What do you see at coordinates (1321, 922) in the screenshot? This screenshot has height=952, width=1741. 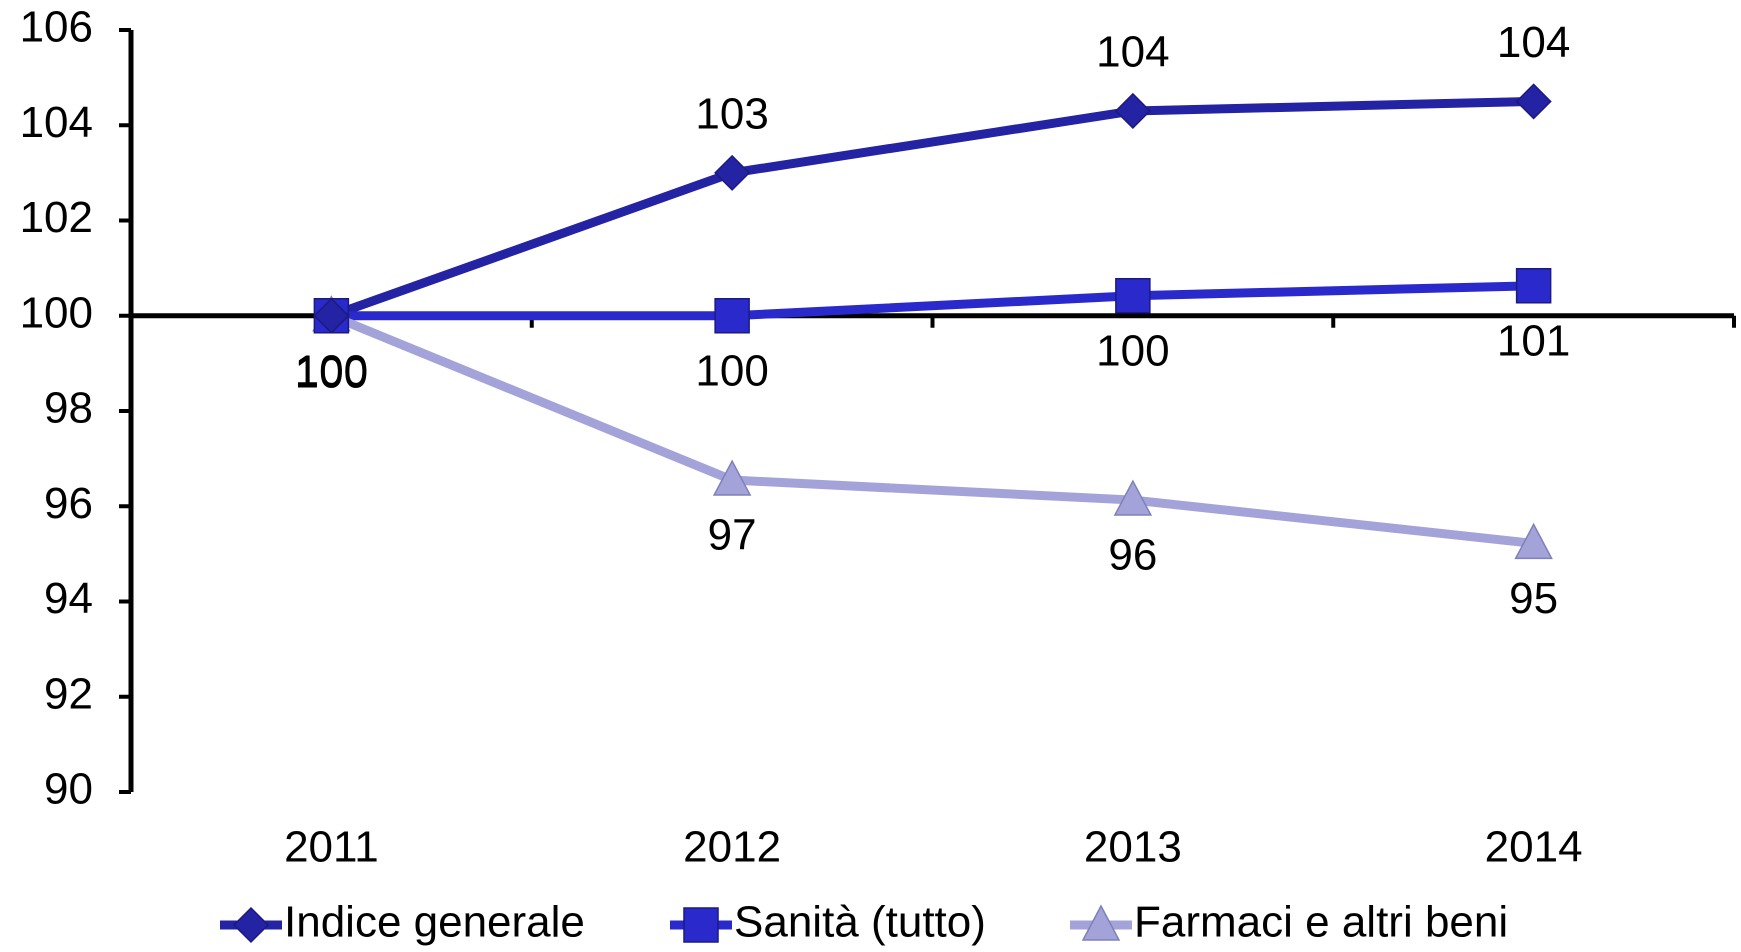 I see `legend-label: Farmaci e altri beni` at bounding box center [1321, 922].